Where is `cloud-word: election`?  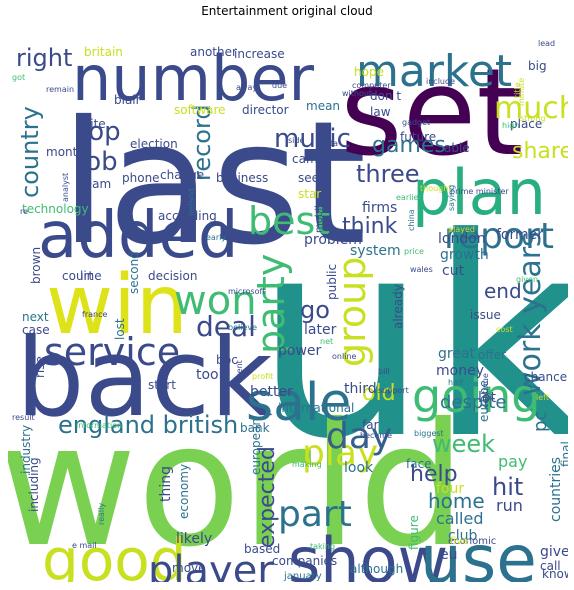 cloud-word: election is located at coordinates (154, 144).